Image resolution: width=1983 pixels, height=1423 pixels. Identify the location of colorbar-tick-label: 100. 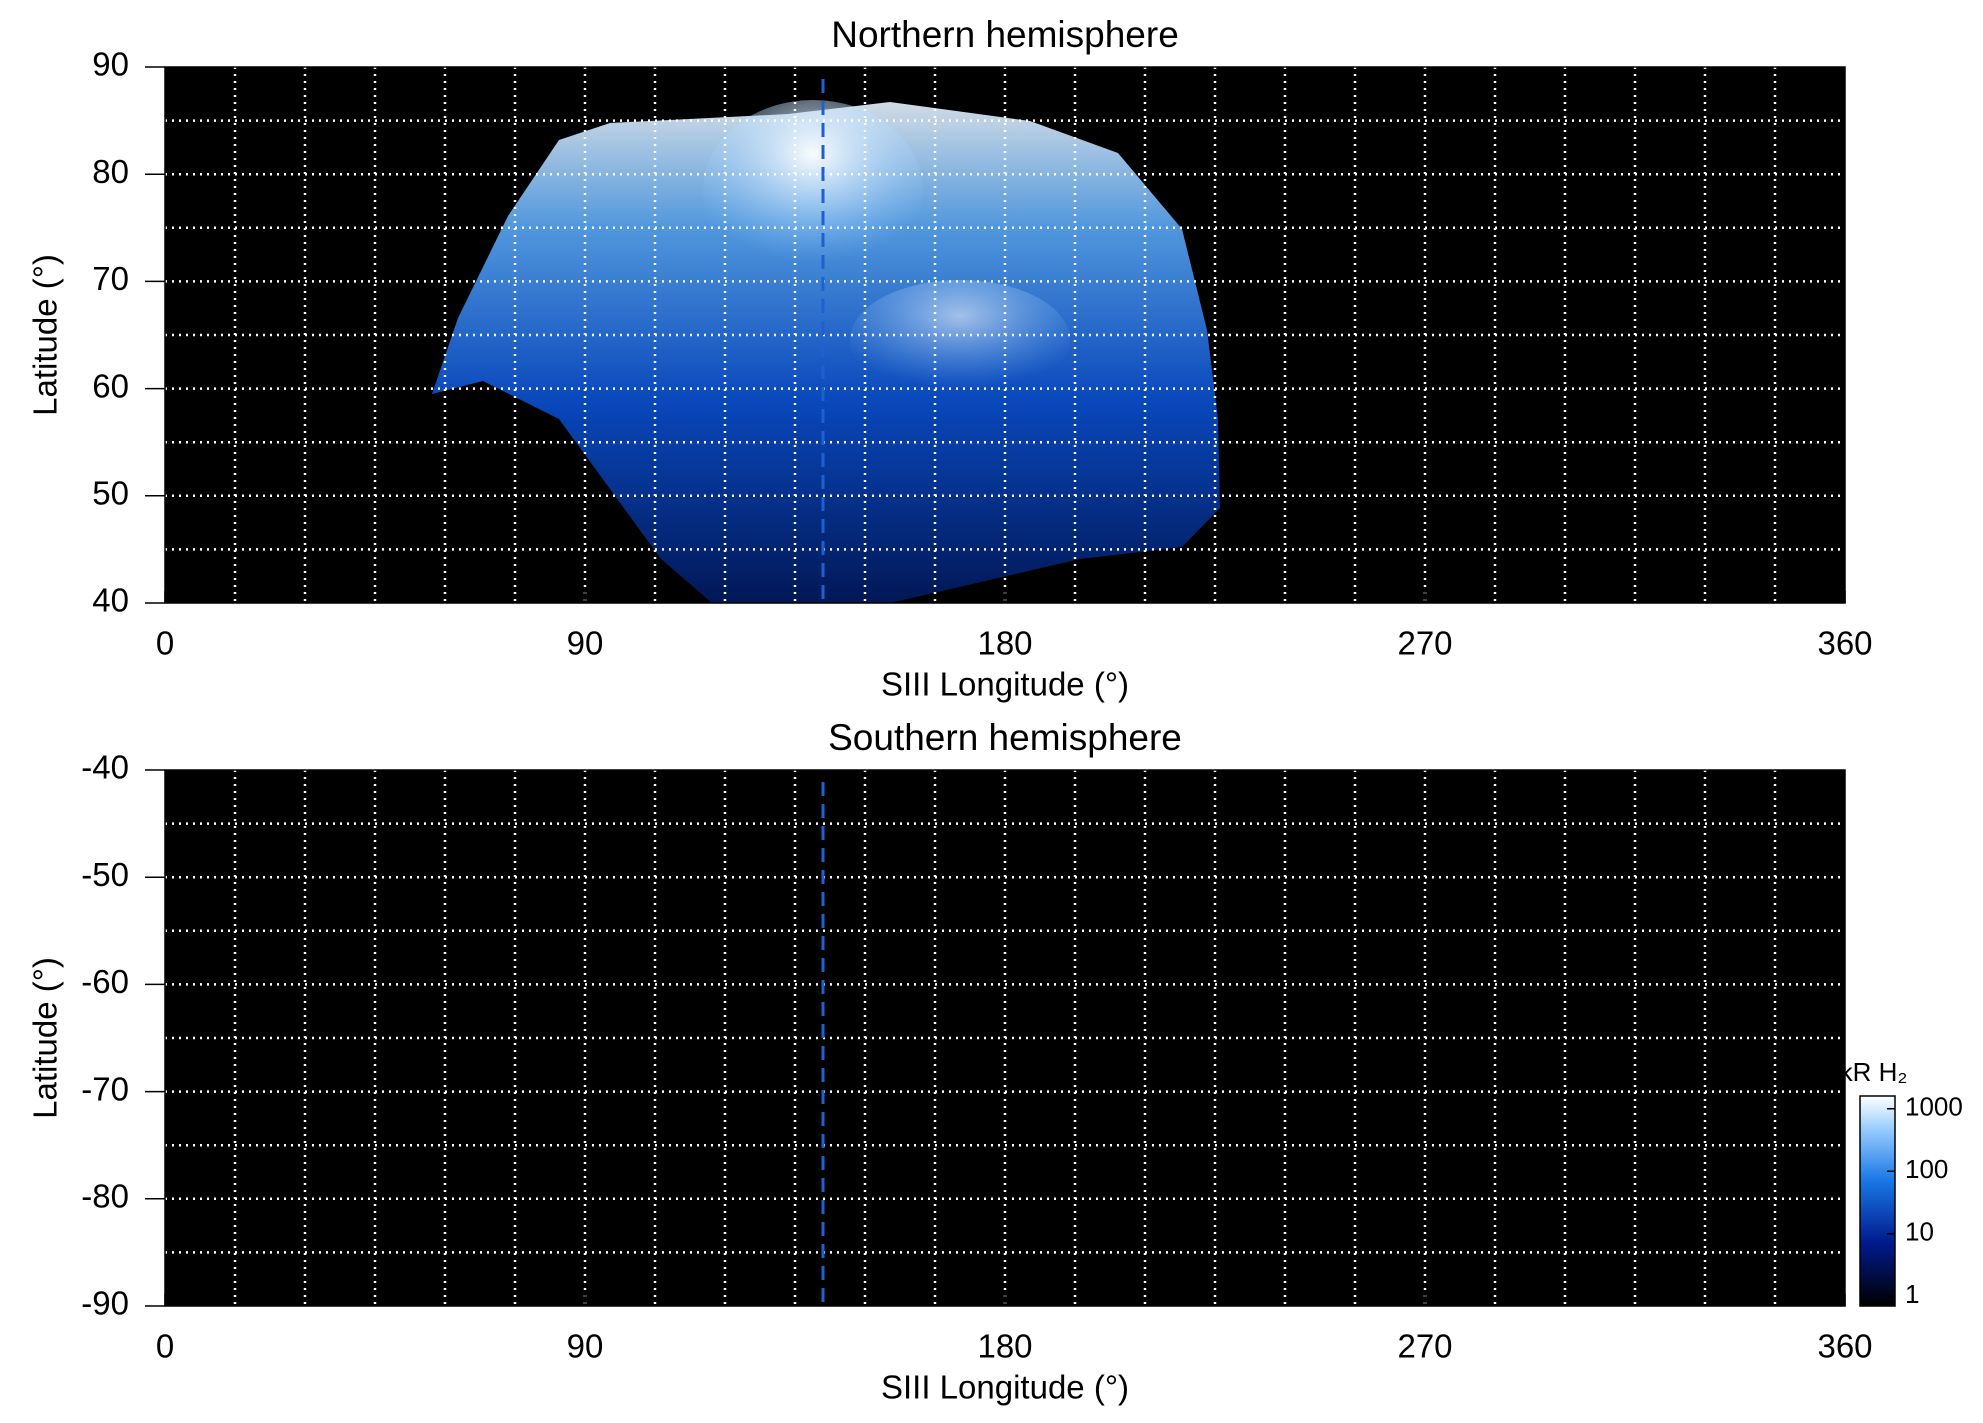
(1926, 1169).